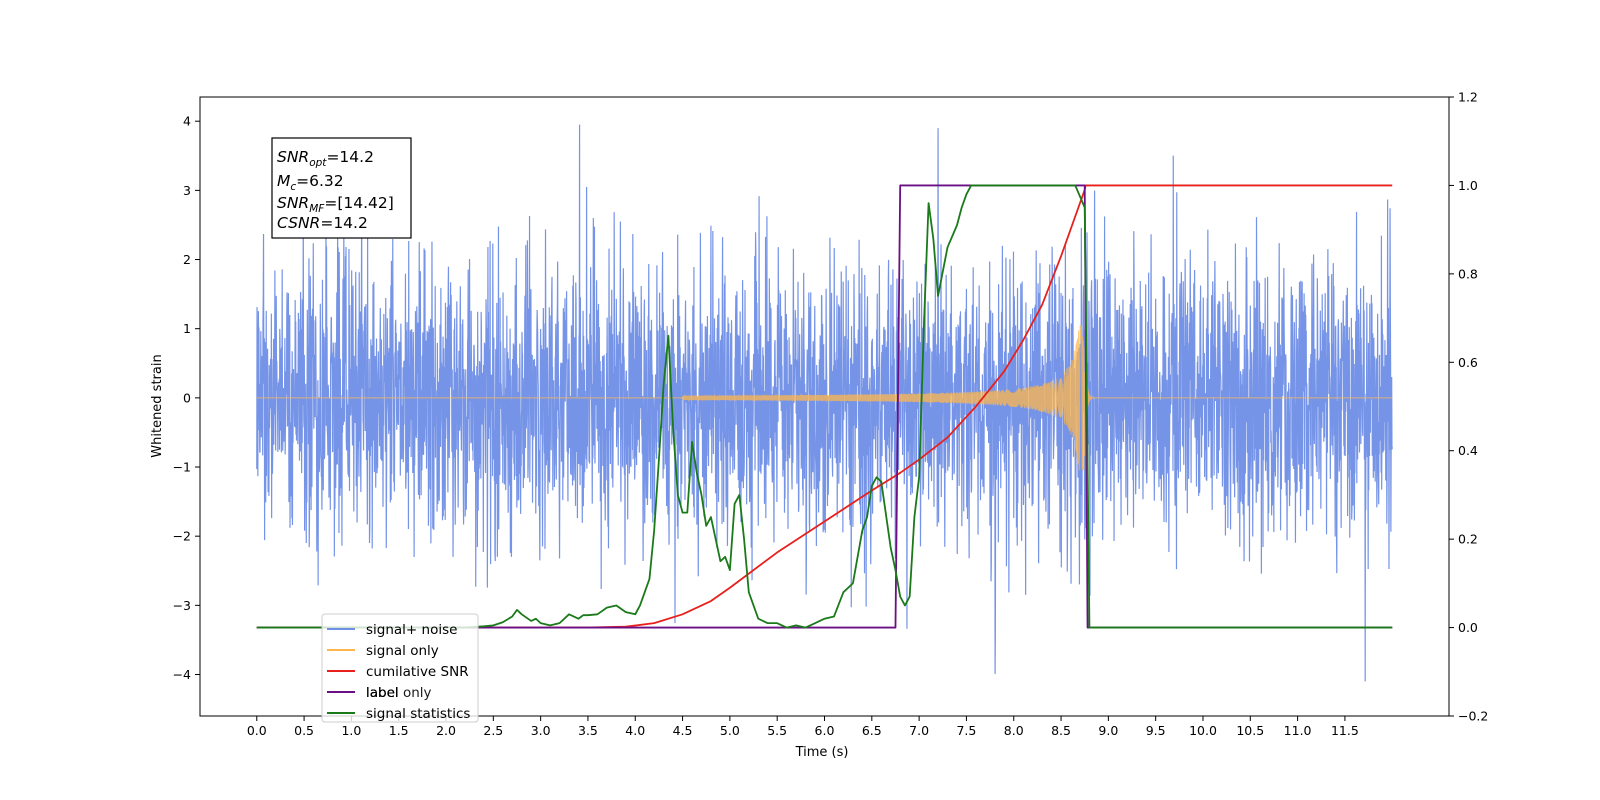 The height and width of the screenshot is (800, 1600). What do you see at coordinates (1468, 539) in the screenshot?
I see `y2-tick-label: 0.2` at bounding box center [1468, 539].